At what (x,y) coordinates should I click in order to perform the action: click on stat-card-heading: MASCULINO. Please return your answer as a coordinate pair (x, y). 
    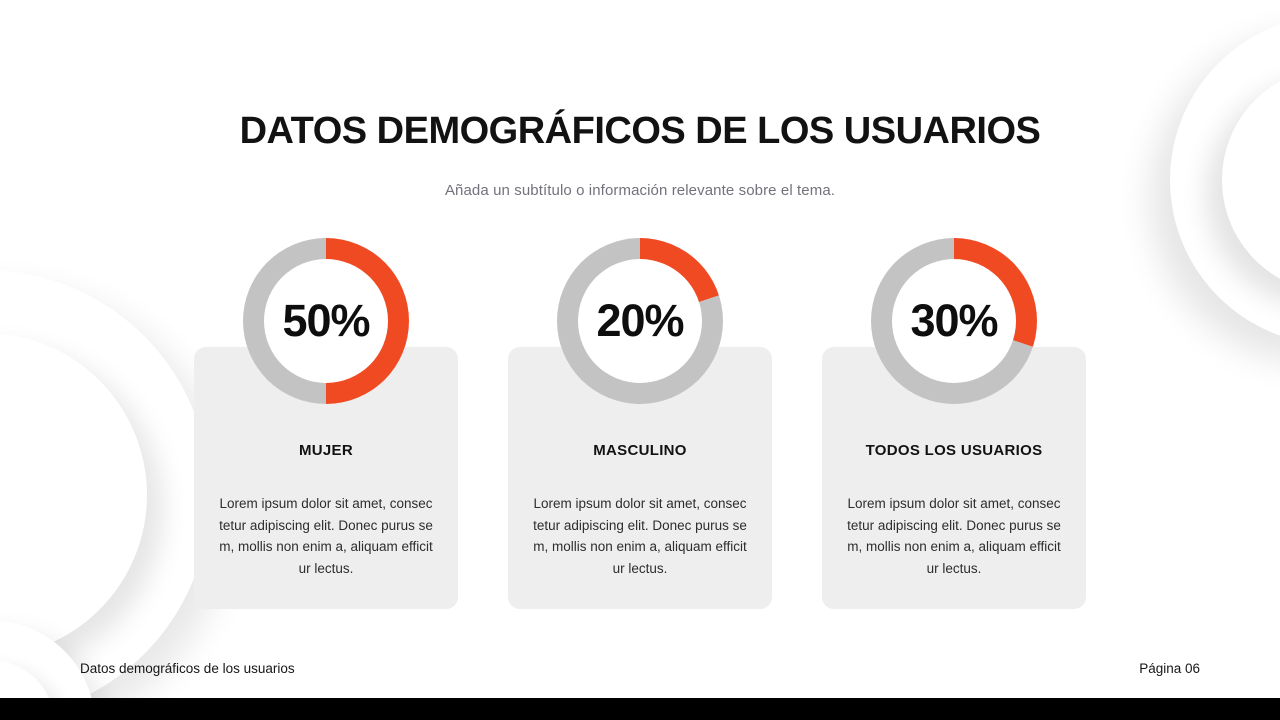
    Looking at the image, I should click on (640, 450).